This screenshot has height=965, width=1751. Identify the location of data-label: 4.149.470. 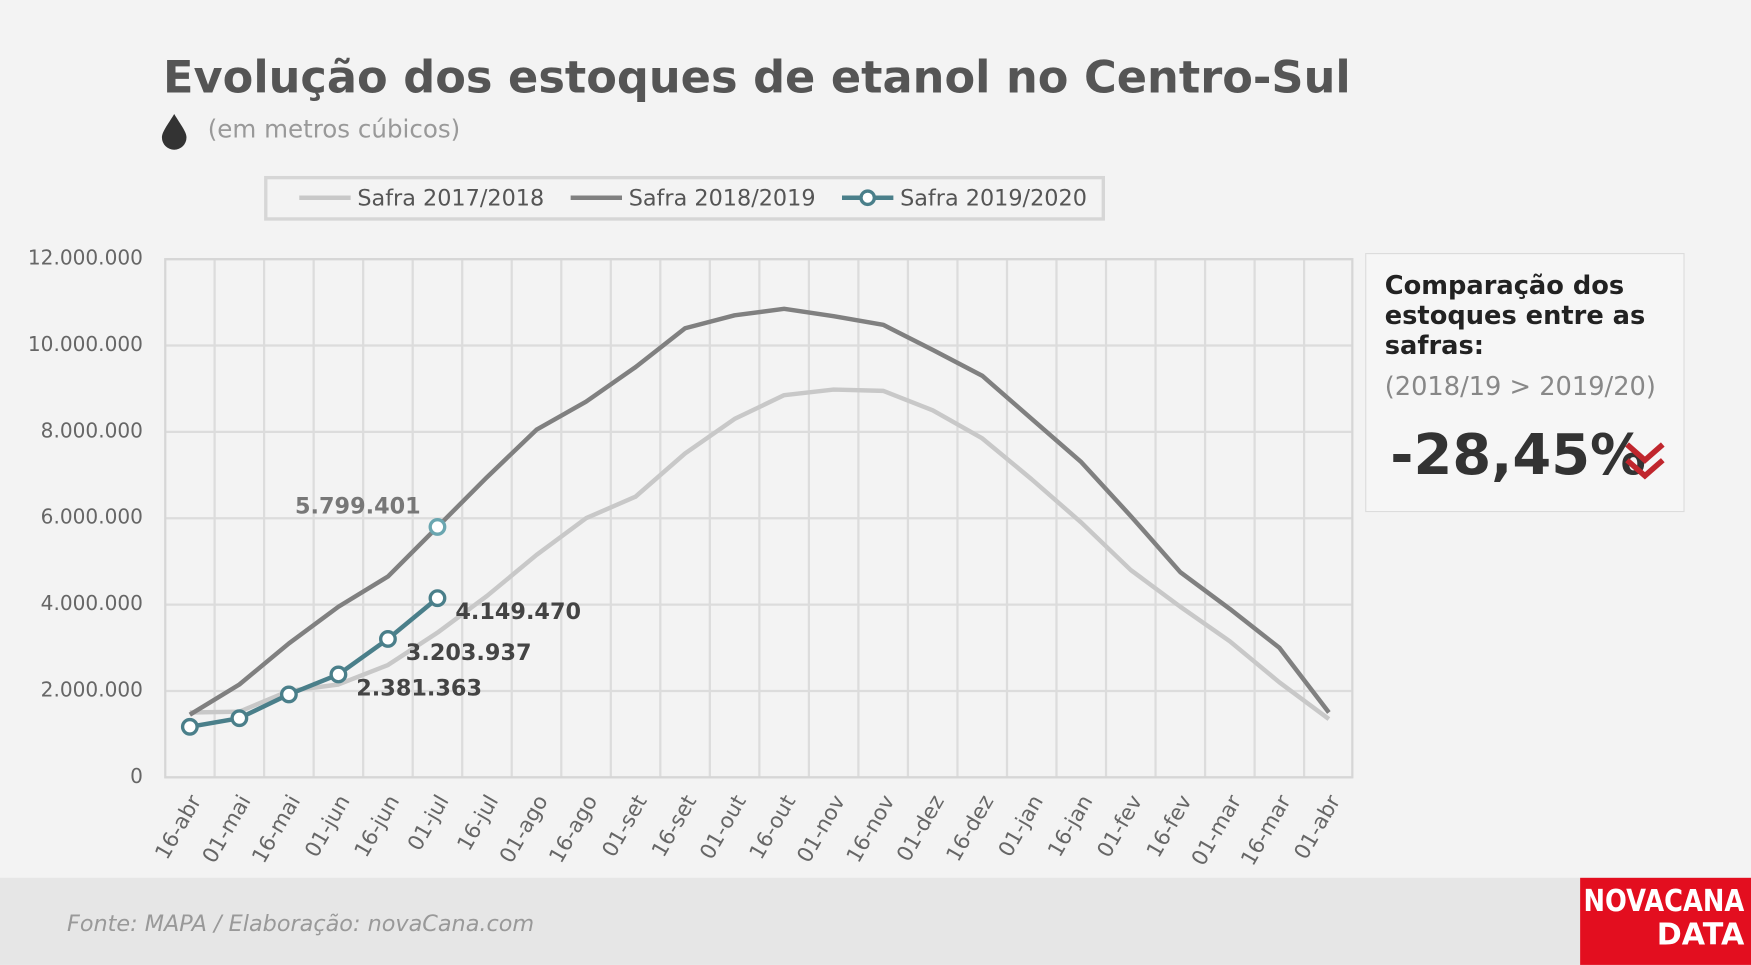
(518, 612).